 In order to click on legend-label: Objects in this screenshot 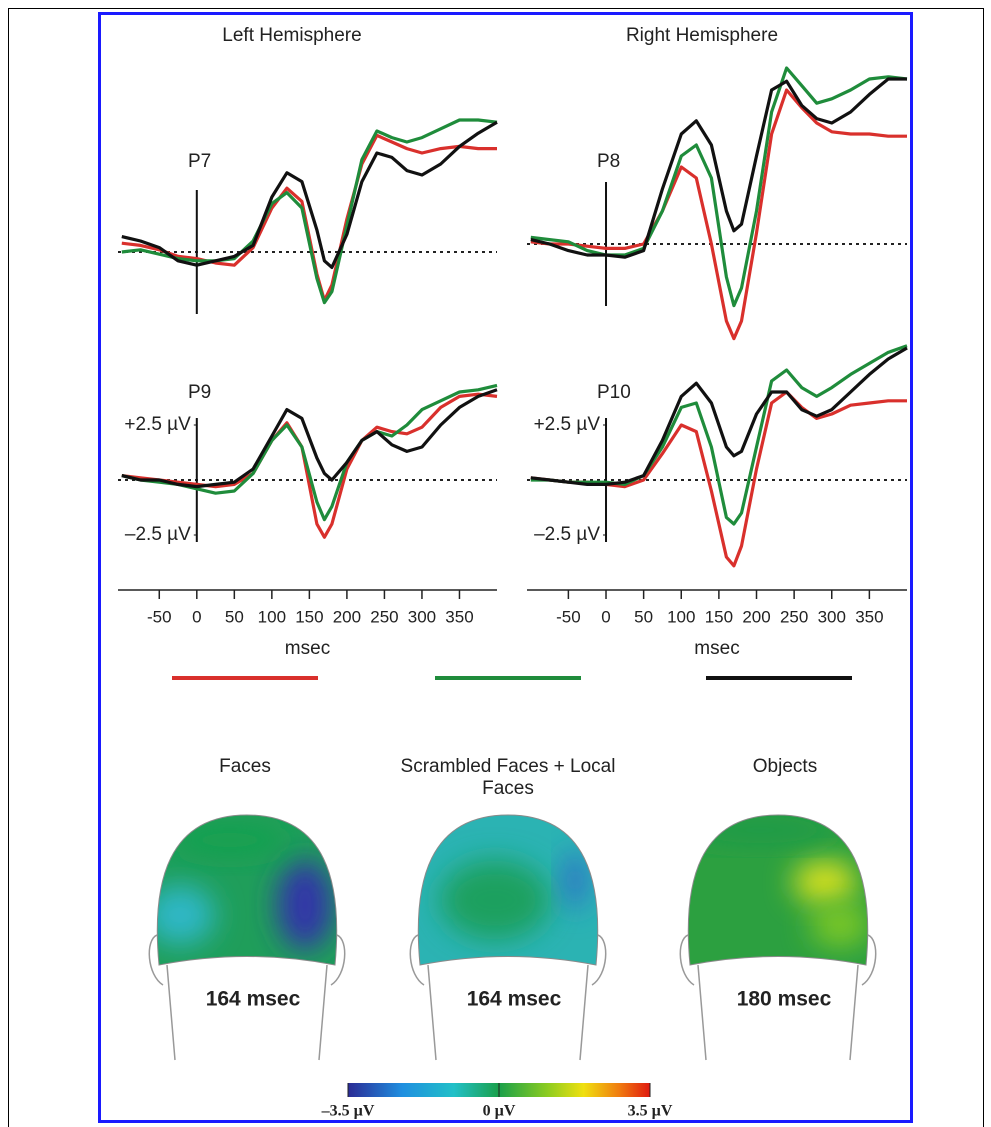, I will do `click(785, 766)`.